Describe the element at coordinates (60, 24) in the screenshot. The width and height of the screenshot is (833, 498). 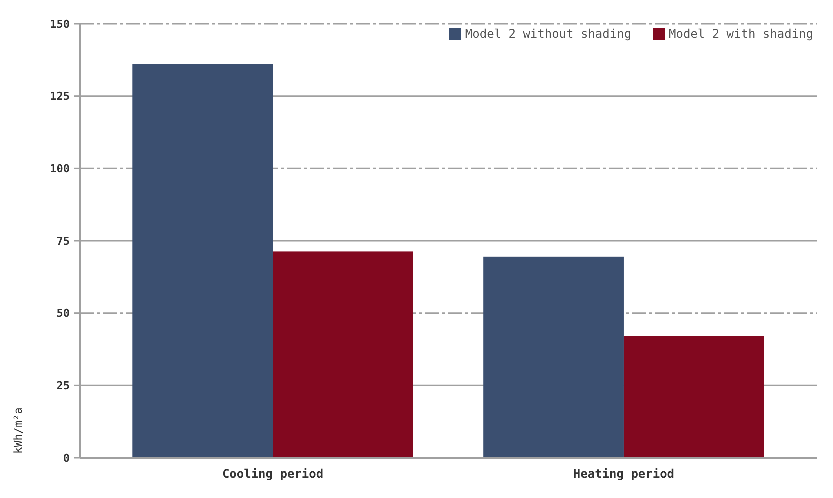
I see `y-tick-label: 150` at that location.